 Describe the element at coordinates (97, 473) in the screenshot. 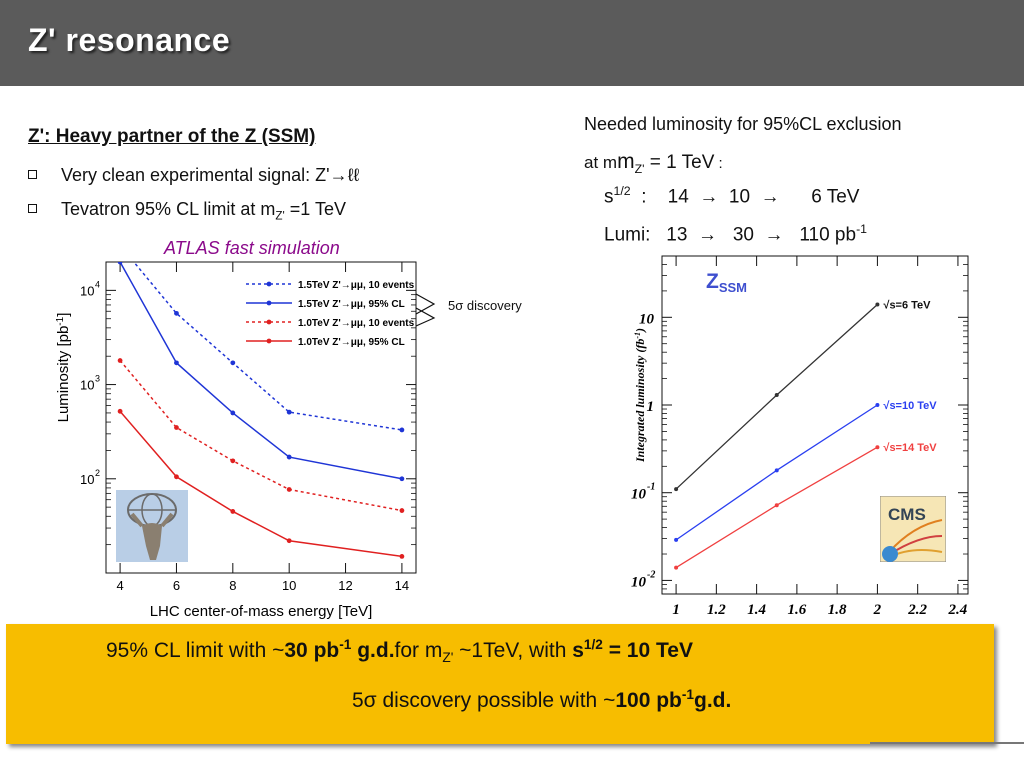

I see `atlas-y-tick-sup: 2` at that location.